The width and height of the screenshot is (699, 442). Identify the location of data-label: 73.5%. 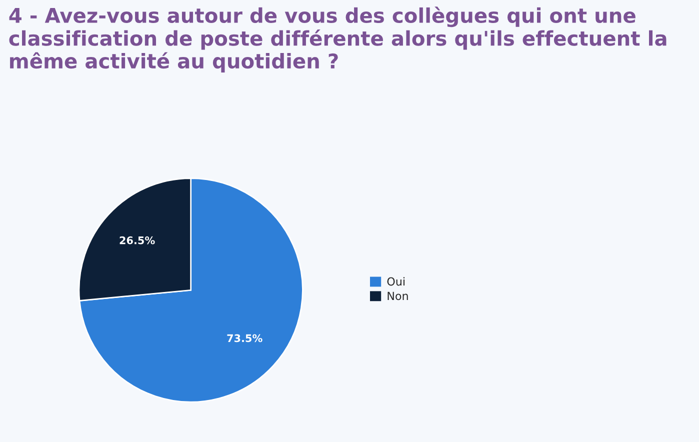
(244, 338).